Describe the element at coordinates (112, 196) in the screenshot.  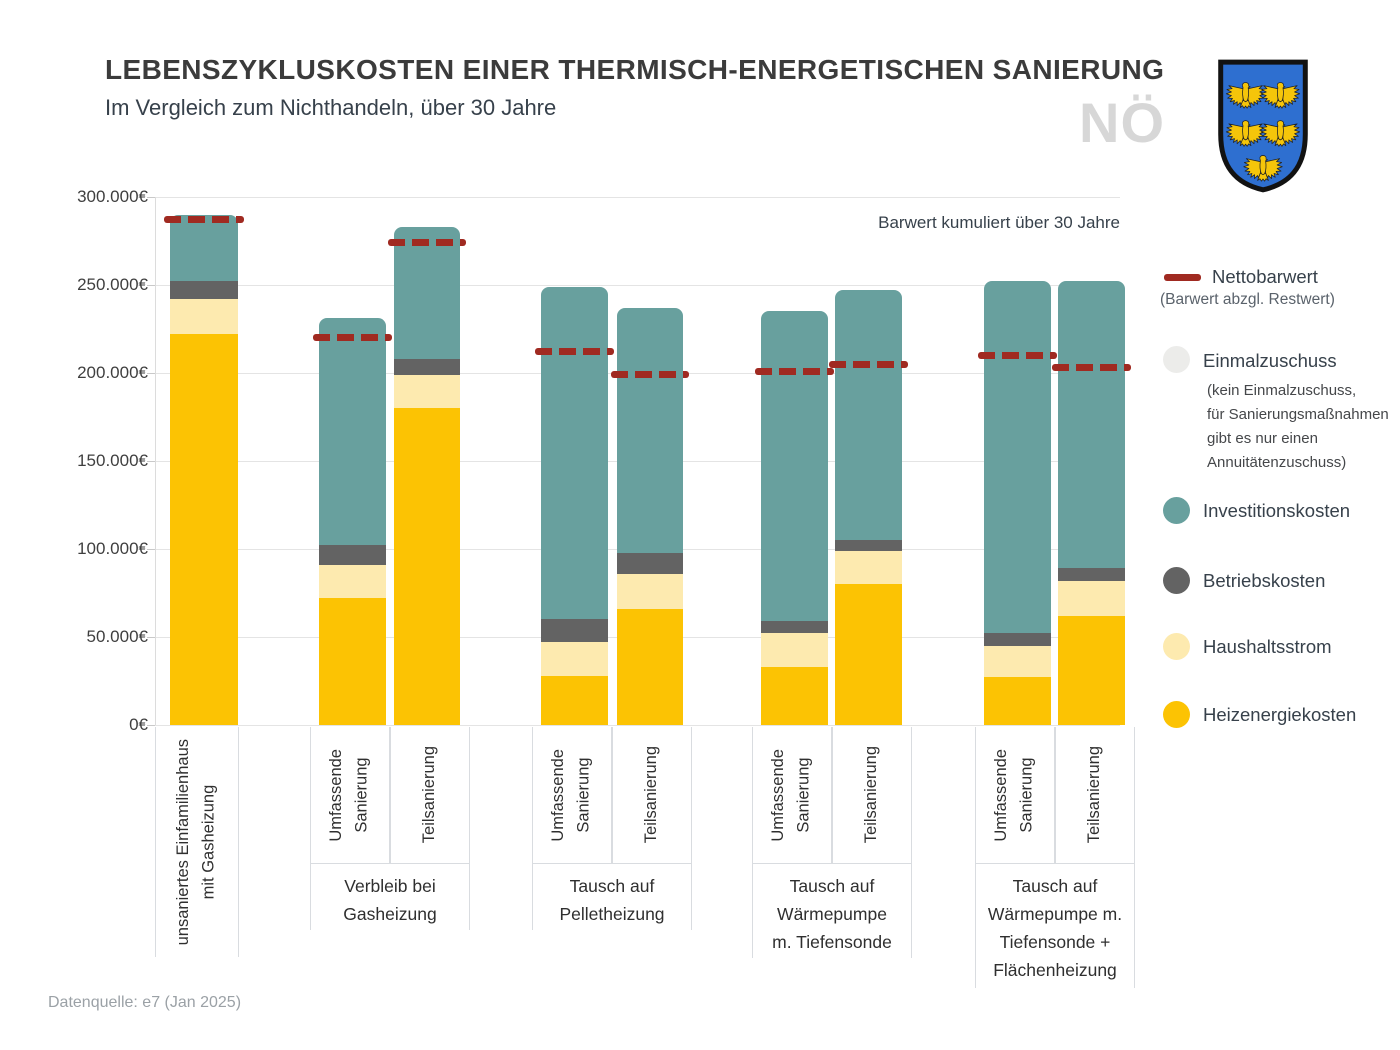
I see `y-axis-tick-label: 300.000€` at that location.